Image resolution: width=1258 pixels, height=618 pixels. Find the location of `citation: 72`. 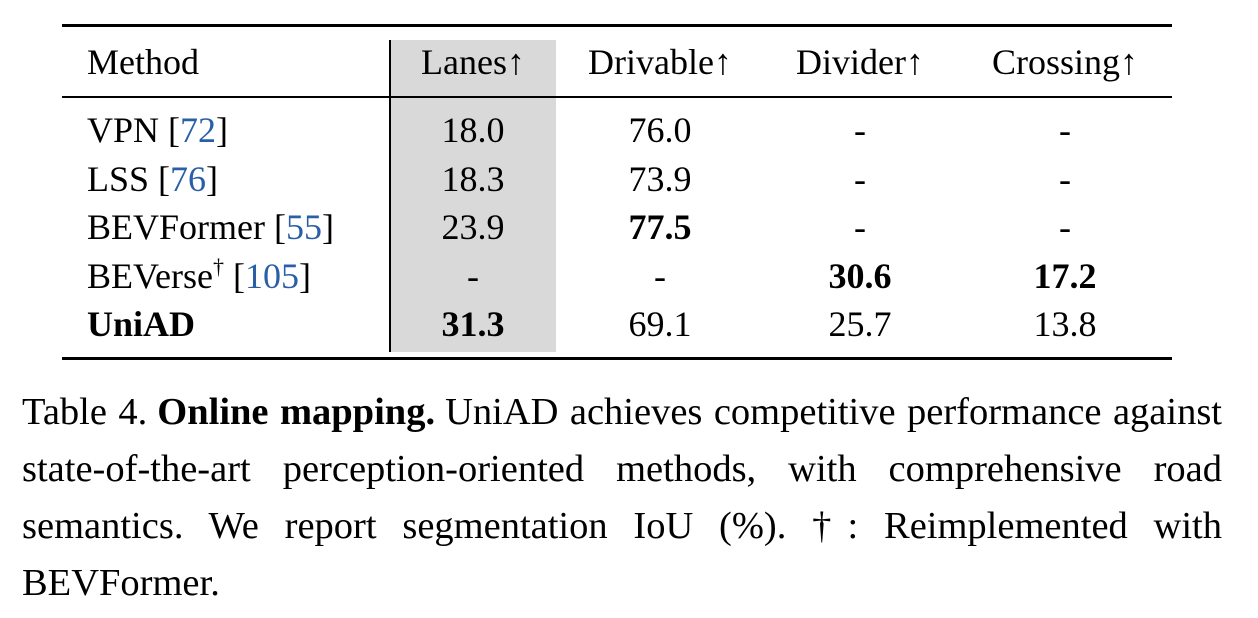

citation: 72 is located at coordinates (198, 130).